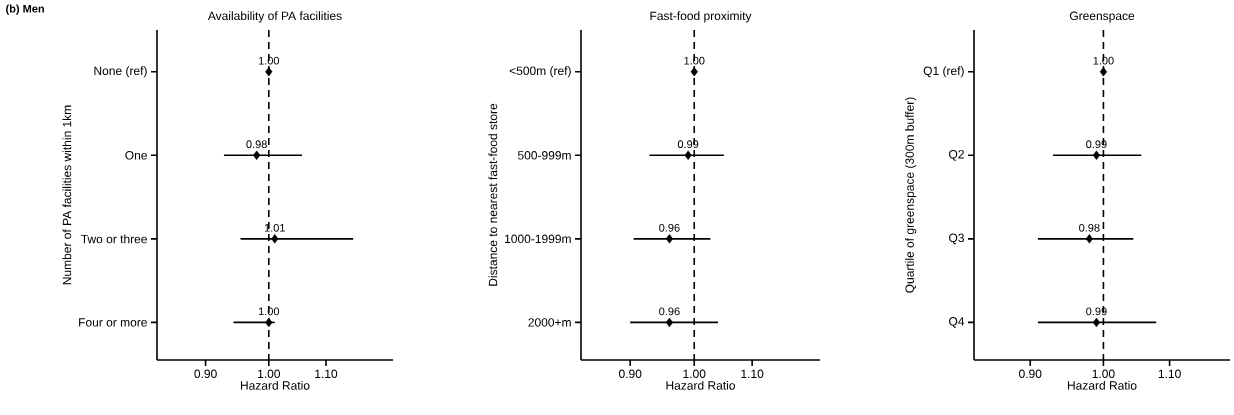 This screenshot has width=1234, height=415. What do you see at coordinates (114, 239) in the screenshot?
I see `y-tick-label: Two or three` at bounding box center [114, 239].